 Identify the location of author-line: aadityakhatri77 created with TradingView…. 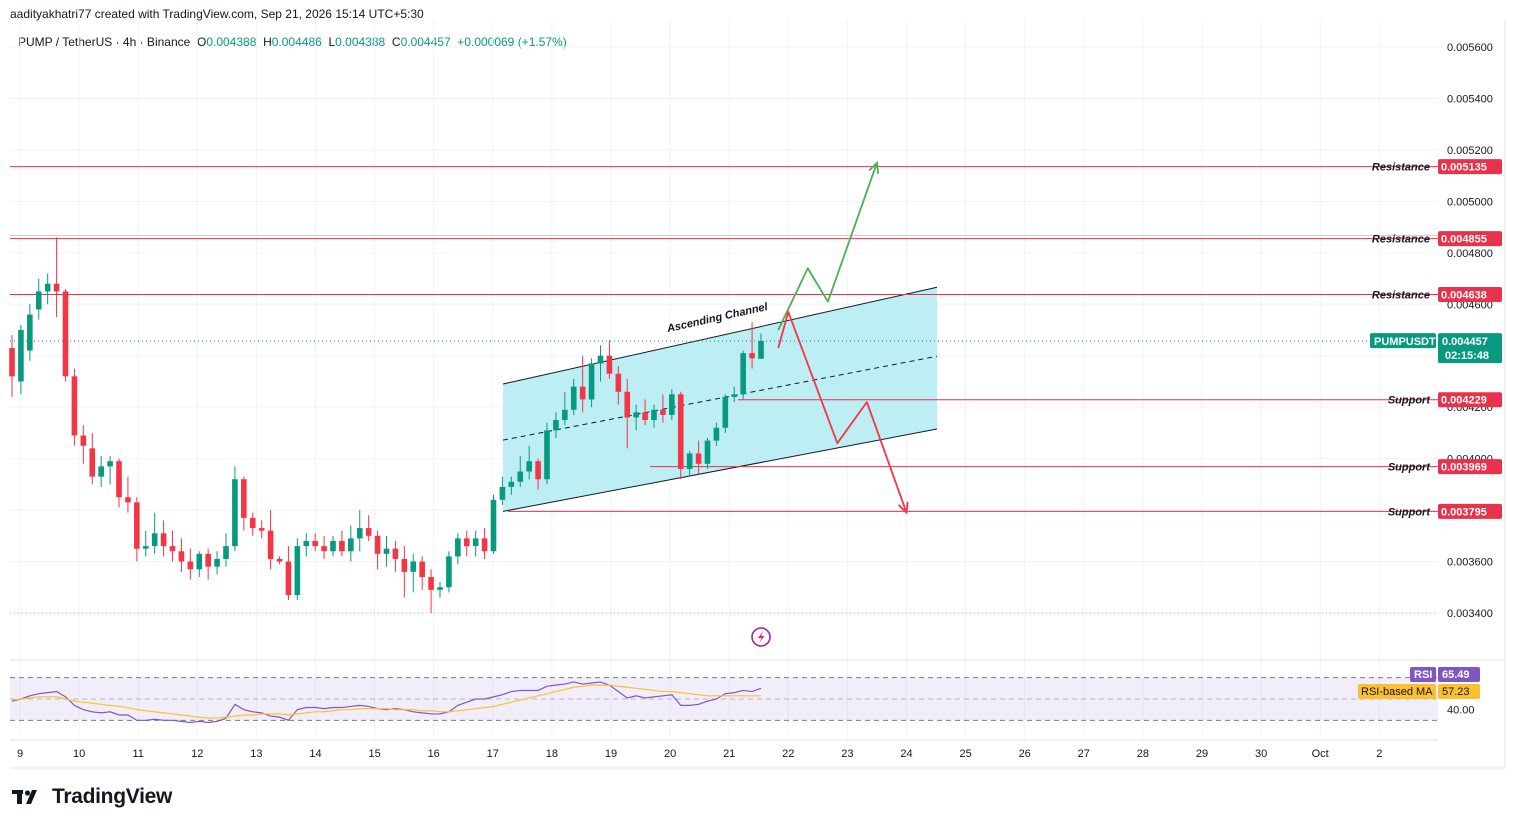
(217, 14).